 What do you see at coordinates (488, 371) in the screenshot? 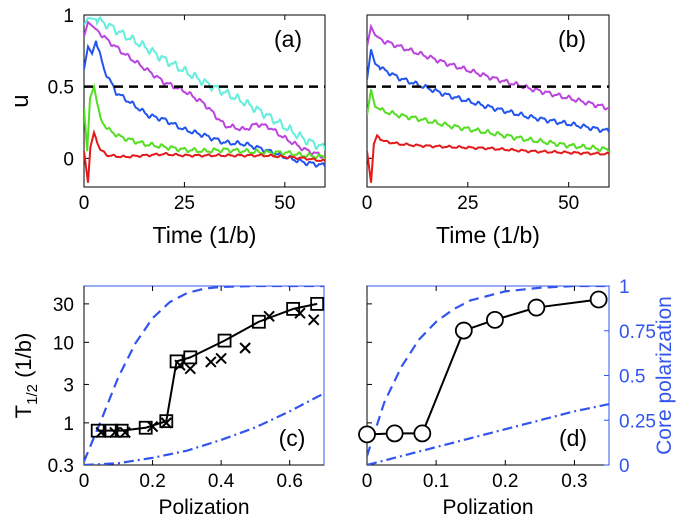
I see `panel-d-series-core_dashed` at bounding box center [488, 371].